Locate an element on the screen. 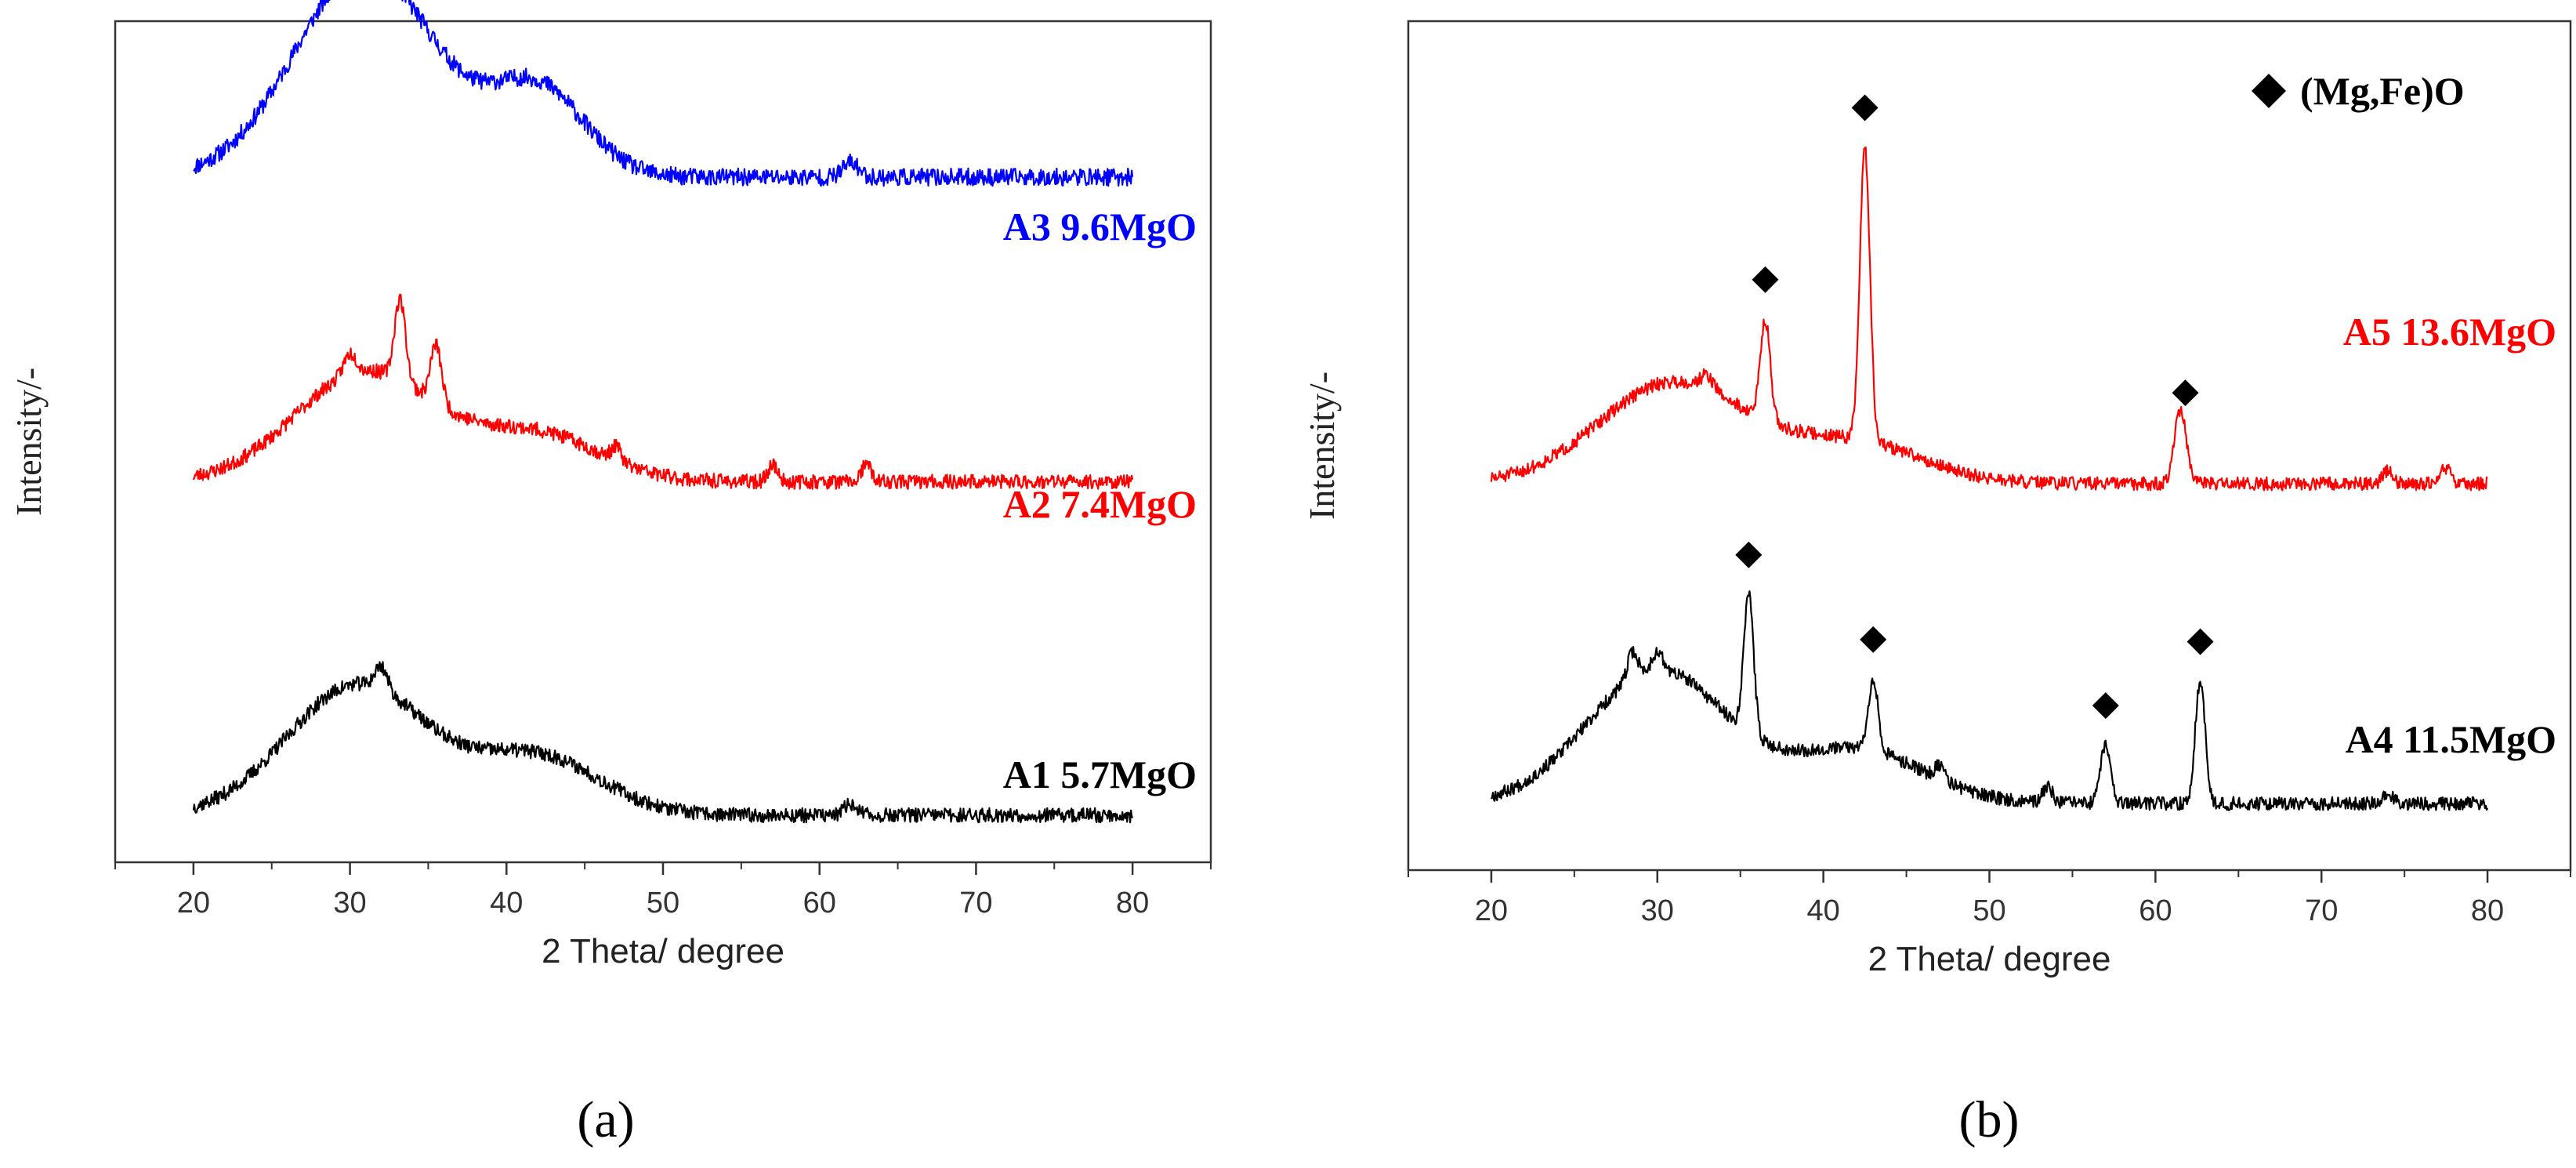 This screenshot has height=1168, width=2576. panel-label: (b) is located at coordinates (1989, 1119).